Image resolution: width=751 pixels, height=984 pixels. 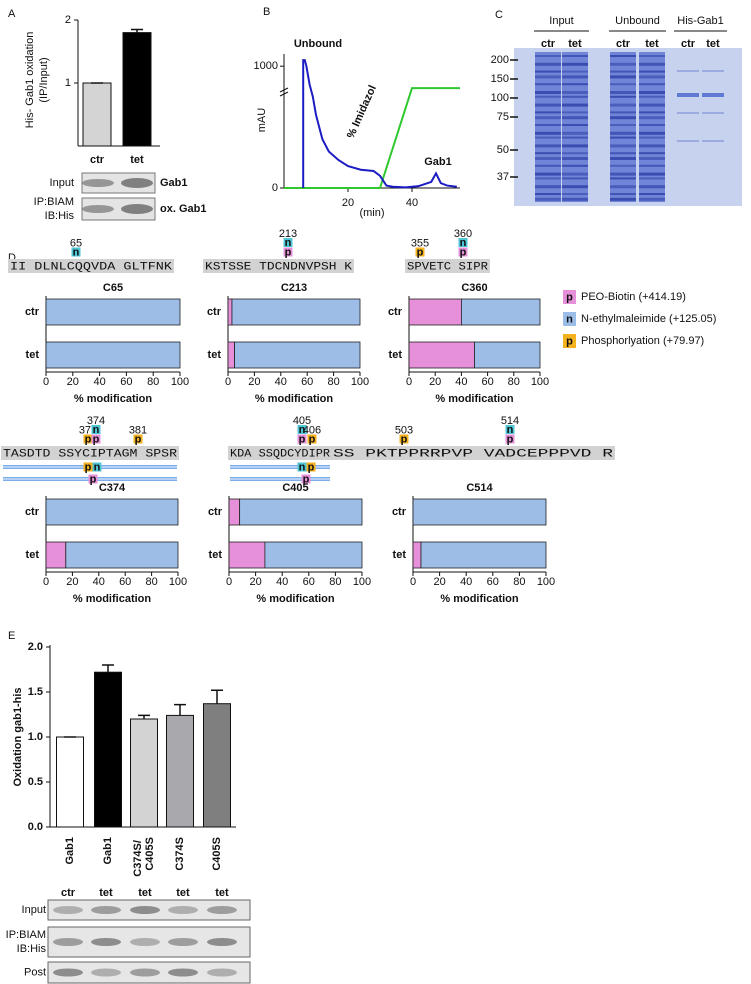 I want to click on blot, so click(x=149, y=972).